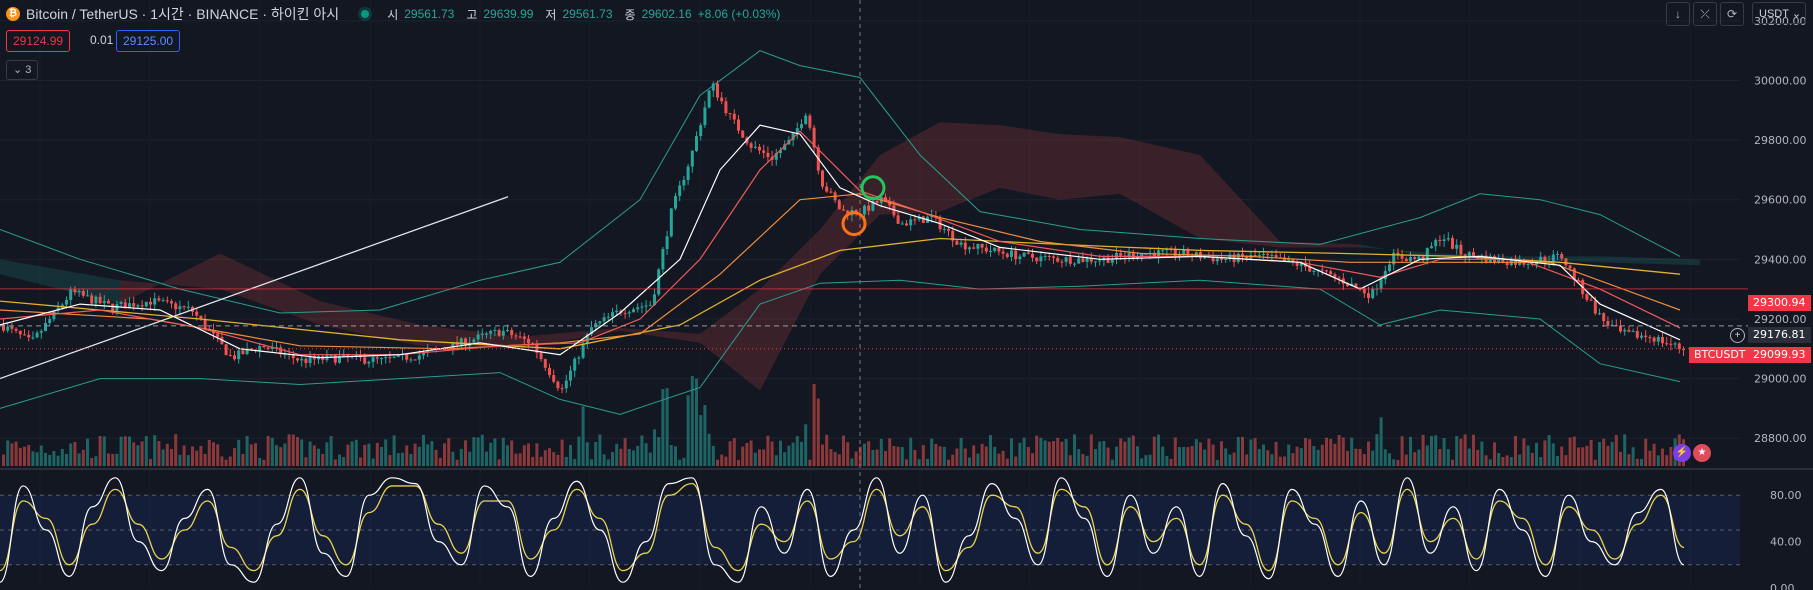 This screenshot has height=590, width=1813. Describe the element at coordinates (587, 14) in the screenshot. I see `low-value: 29561.73` at that location.